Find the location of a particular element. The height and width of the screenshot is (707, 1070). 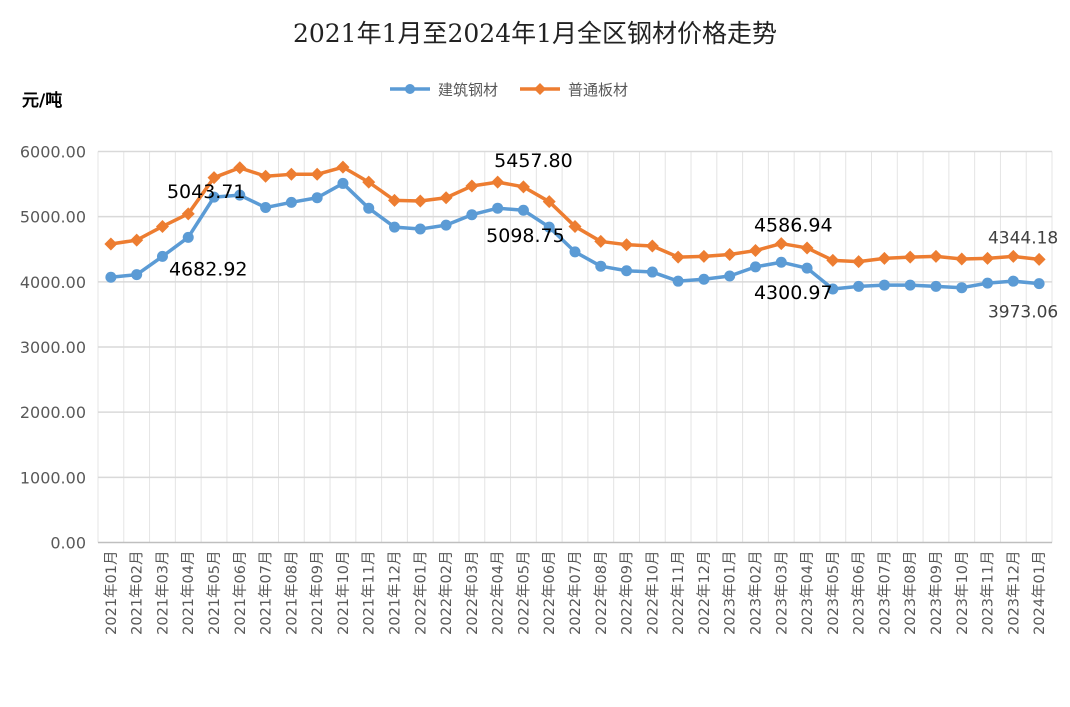

x-tick-label: 2022年01月 is located at coordinates (420, 593).